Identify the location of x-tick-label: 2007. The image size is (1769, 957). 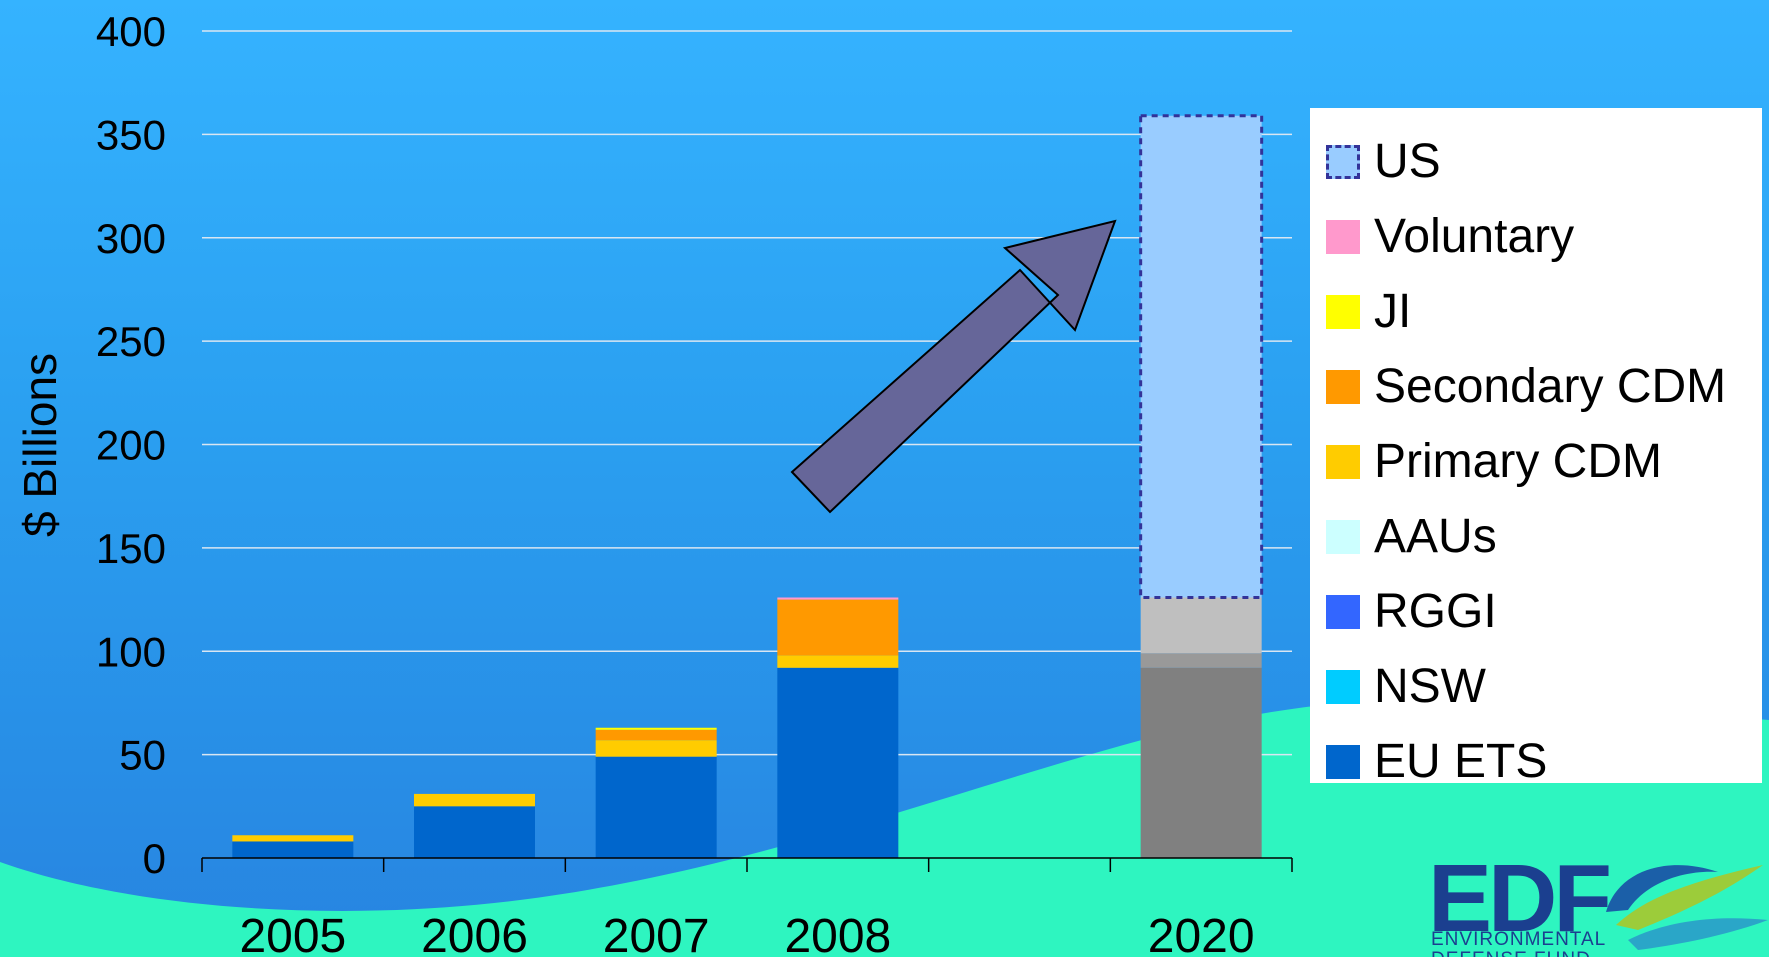
(656, 933).